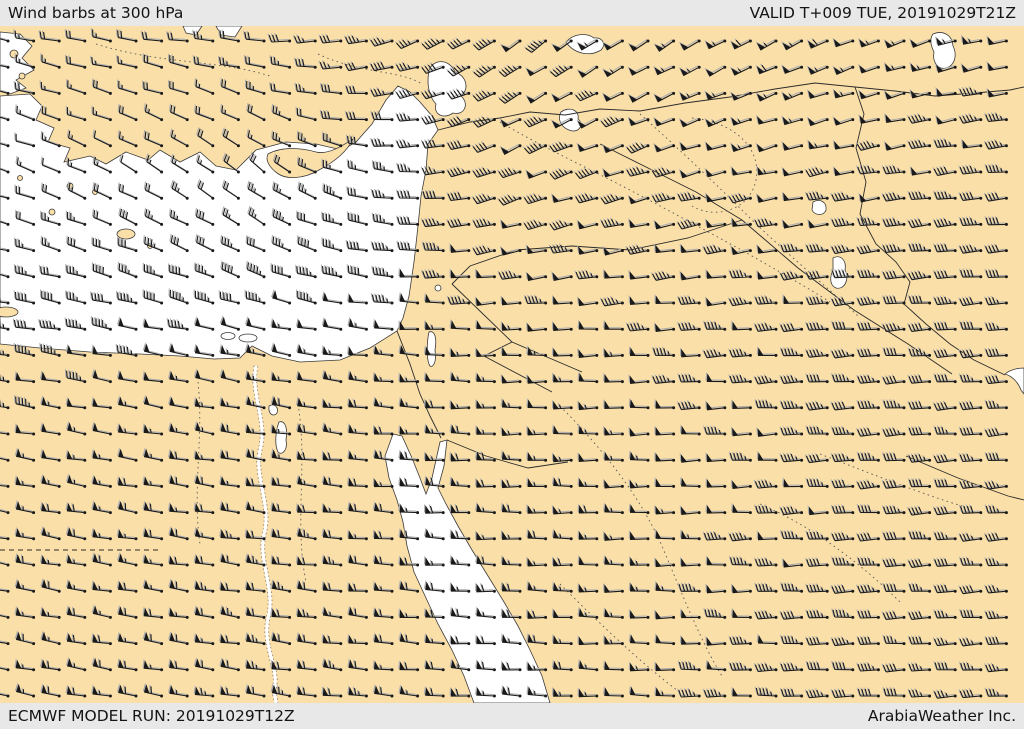 This screenshot has width=1024, height=729. What do you see at coordinates (882, 13) in the screenshot?
I see `valid-time-label: VALID T+009 TUE, 20191029T21Z` at bounding box center [882, 13].